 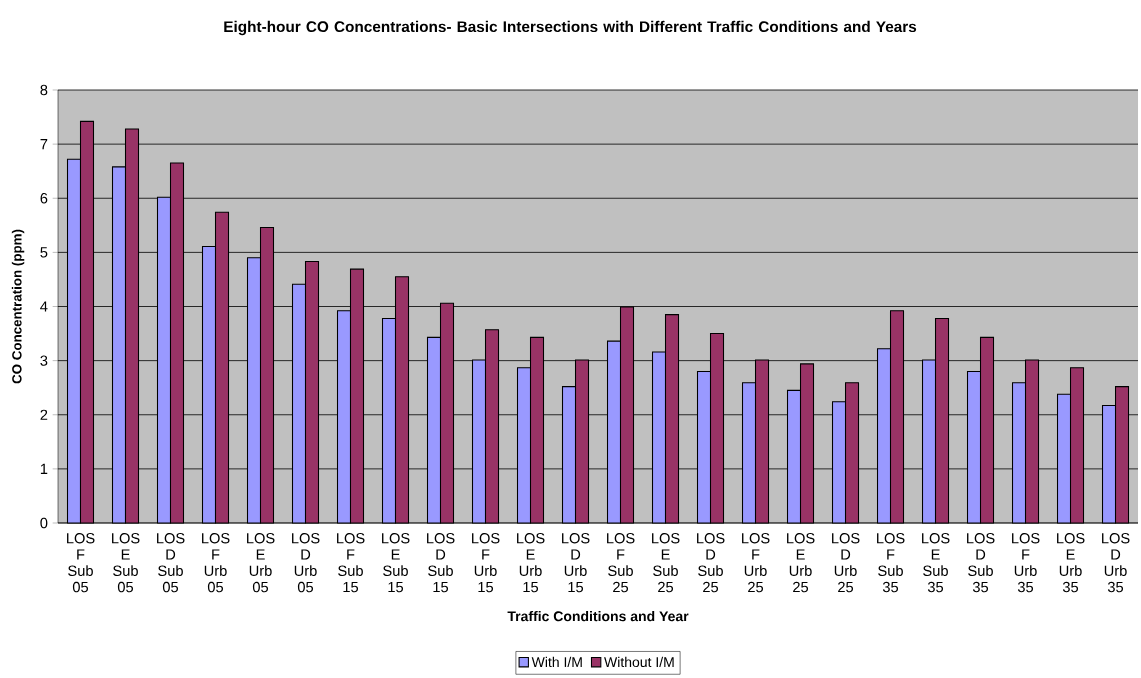 What do you see at coordinates (486, 563) in the screenshot?
I see `x-tick-label: LOS F Urb 15` at bounding box center [486, 563].